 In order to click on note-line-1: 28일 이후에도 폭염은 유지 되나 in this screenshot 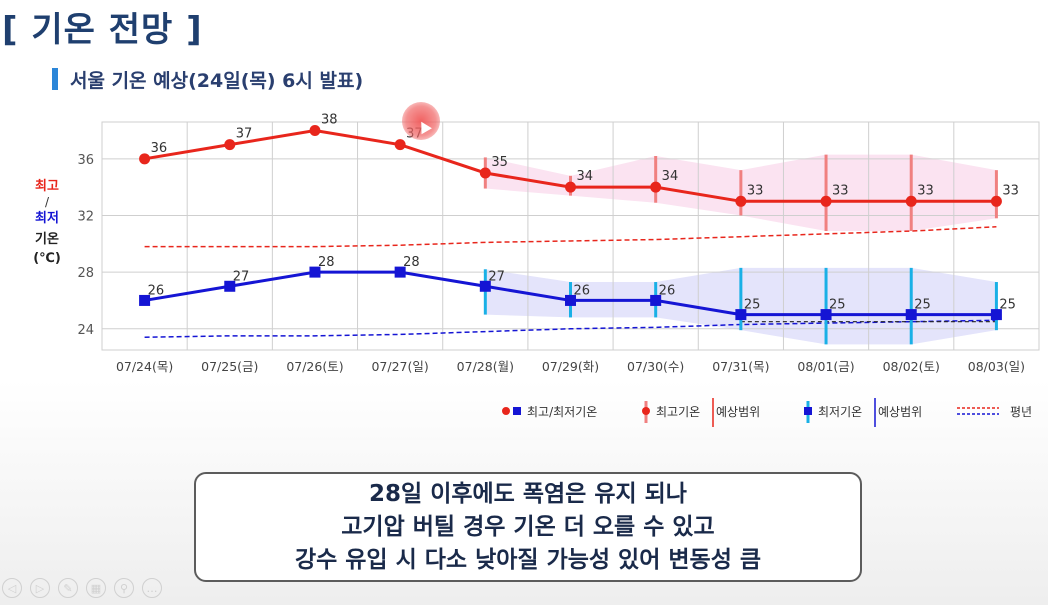, I will do `click(528, 493)`.